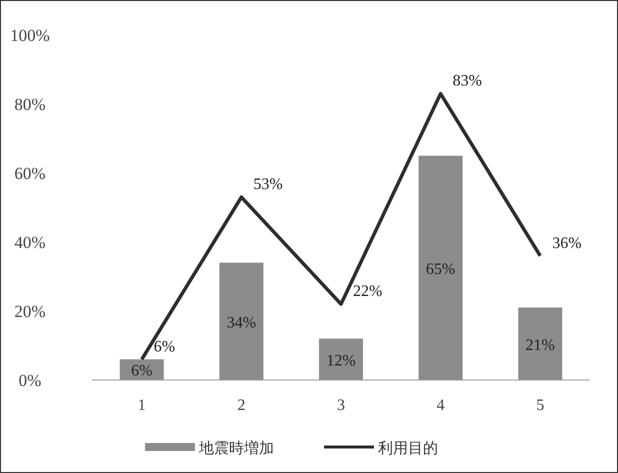 This screenshot has width=618, height=473. Describe the element at coordinates (30, 173) in the screenshot. I see `y-tick-label: 60%` at that location.